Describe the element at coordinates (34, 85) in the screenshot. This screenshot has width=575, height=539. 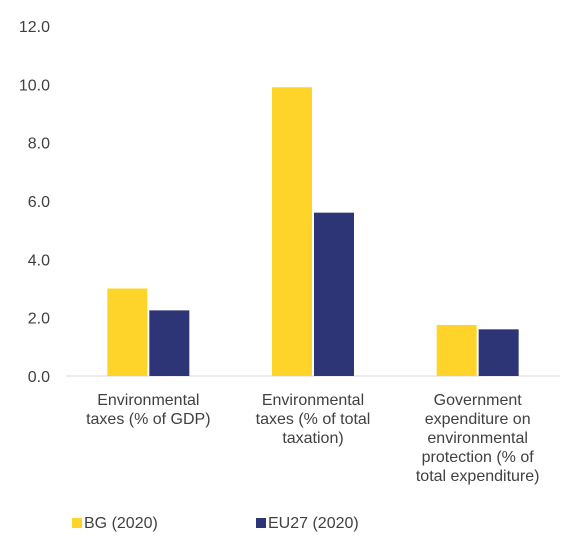
I see `y-tick-label: 10.0` at that location.